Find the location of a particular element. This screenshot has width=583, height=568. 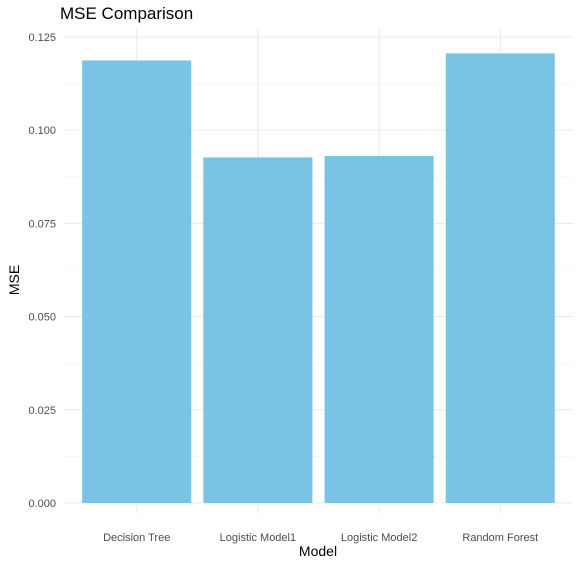

x-tick-label: Decision Tree is located at coordinates (136, 538).